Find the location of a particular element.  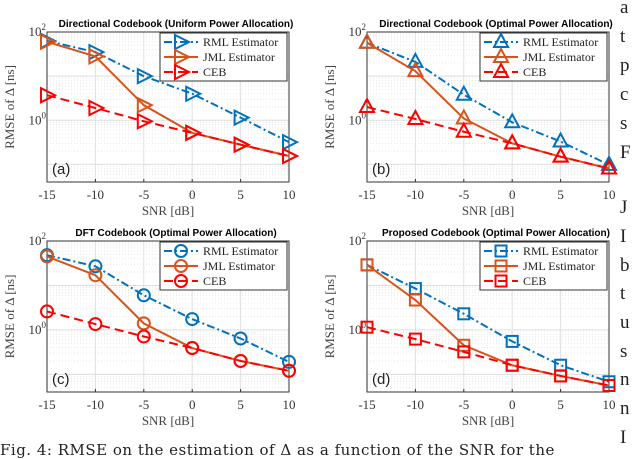

side-text-letter: s is located at coordinates (624, 351).